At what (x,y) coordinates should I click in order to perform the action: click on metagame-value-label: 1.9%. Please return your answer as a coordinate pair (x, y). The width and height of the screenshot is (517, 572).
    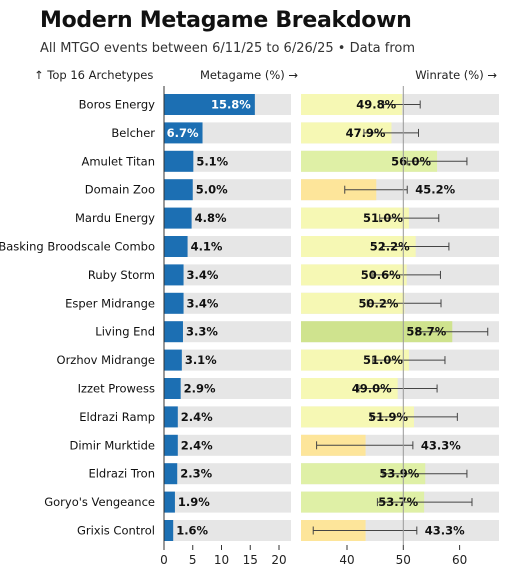
    Looking at the image, I should click on (194, 502).